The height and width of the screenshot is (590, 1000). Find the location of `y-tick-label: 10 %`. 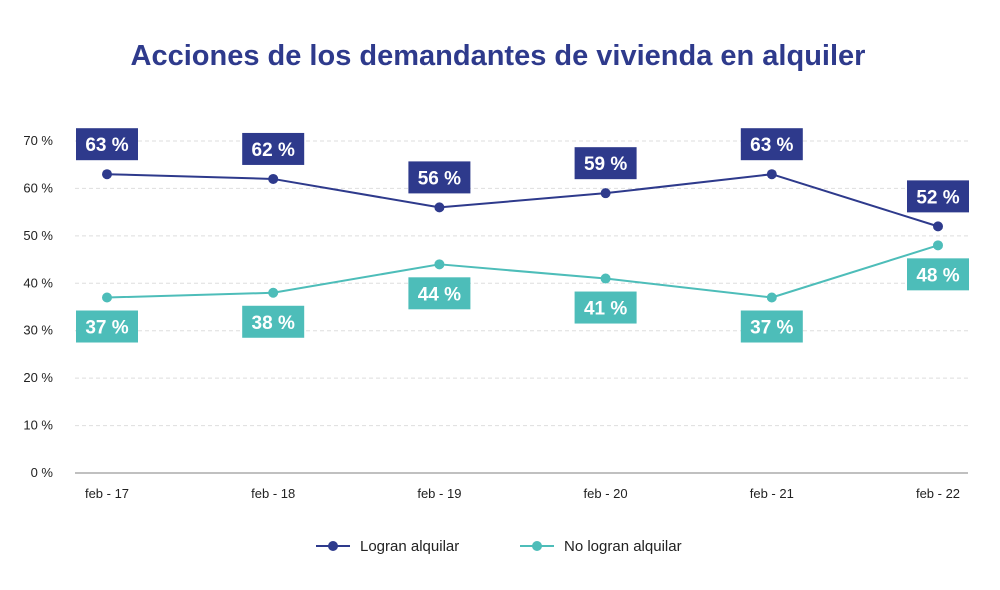

y-tick-label: 10 % is located at coordinates (38, 425).